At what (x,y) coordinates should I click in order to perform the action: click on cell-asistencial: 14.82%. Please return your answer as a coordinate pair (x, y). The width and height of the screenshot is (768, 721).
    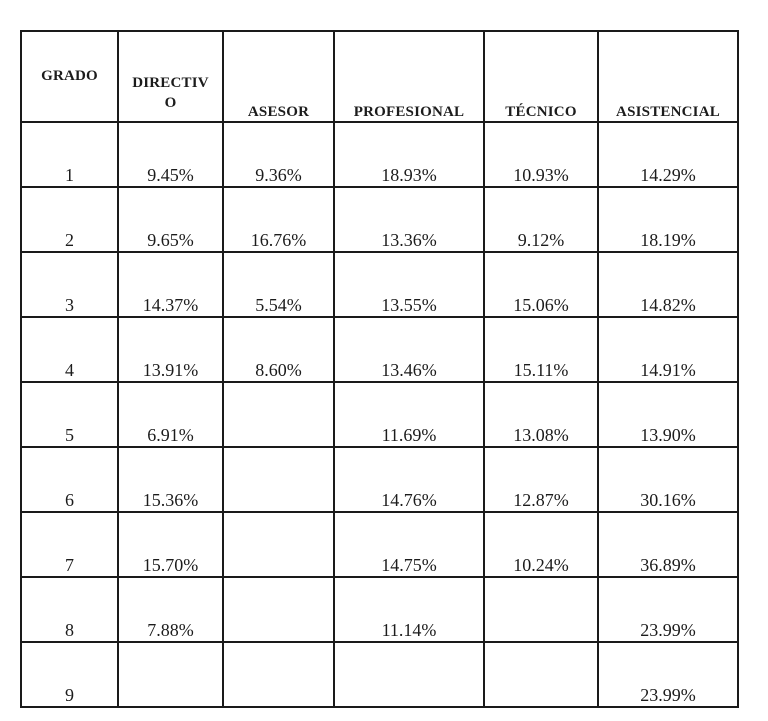
    Looking at the image, I should click on (668, 284).